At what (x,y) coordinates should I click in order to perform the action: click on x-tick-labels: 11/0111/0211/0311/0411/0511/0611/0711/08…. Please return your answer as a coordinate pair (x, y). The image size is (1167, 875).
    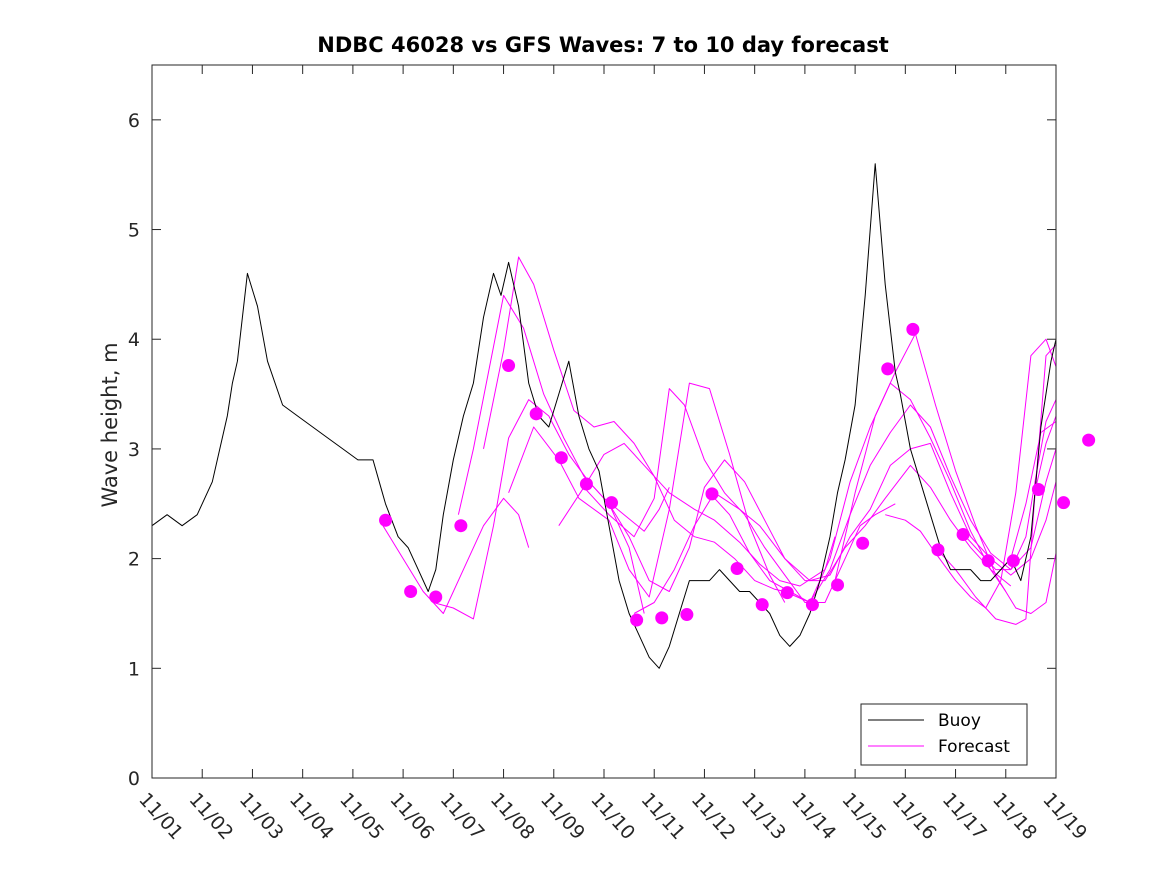
    Looking at the image, I should click on (612, 816).